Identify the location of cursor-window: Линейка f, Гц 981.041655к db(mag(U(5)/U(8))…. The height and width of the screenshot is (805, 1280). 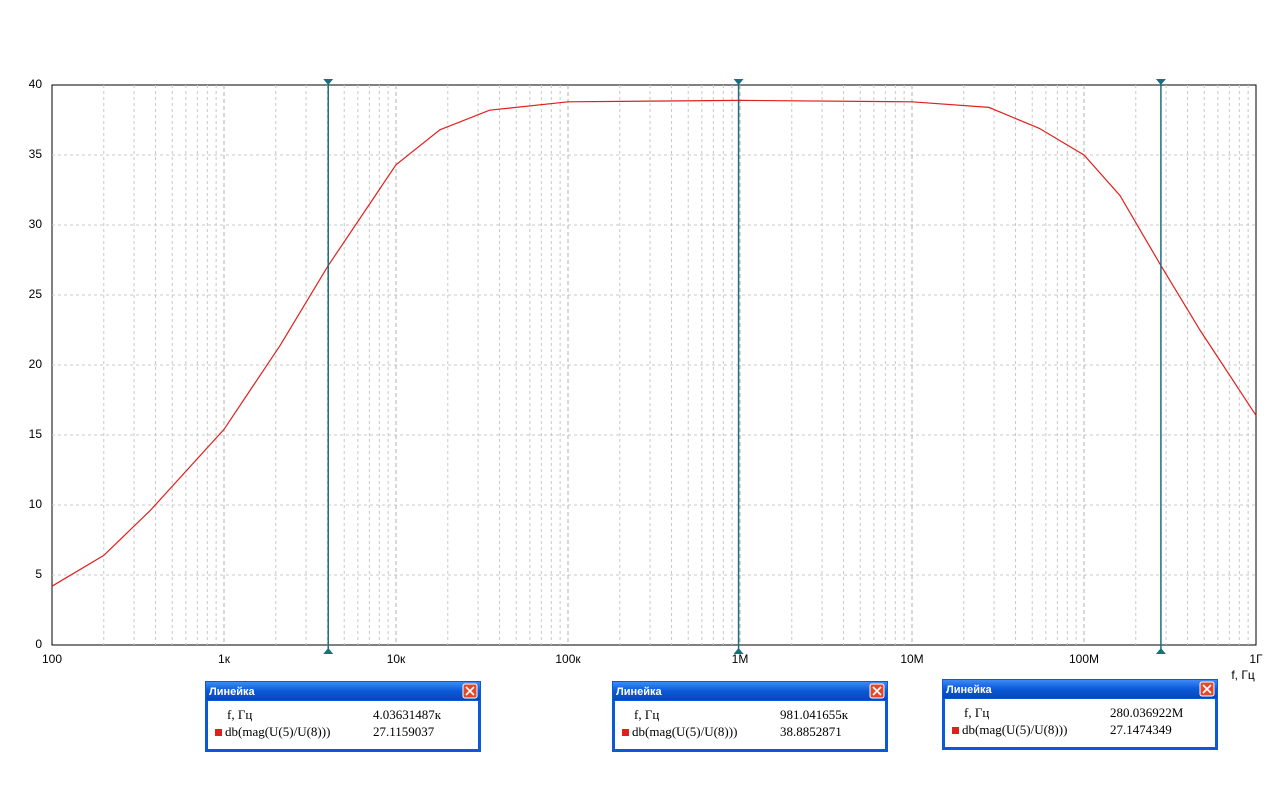
(750, 716).